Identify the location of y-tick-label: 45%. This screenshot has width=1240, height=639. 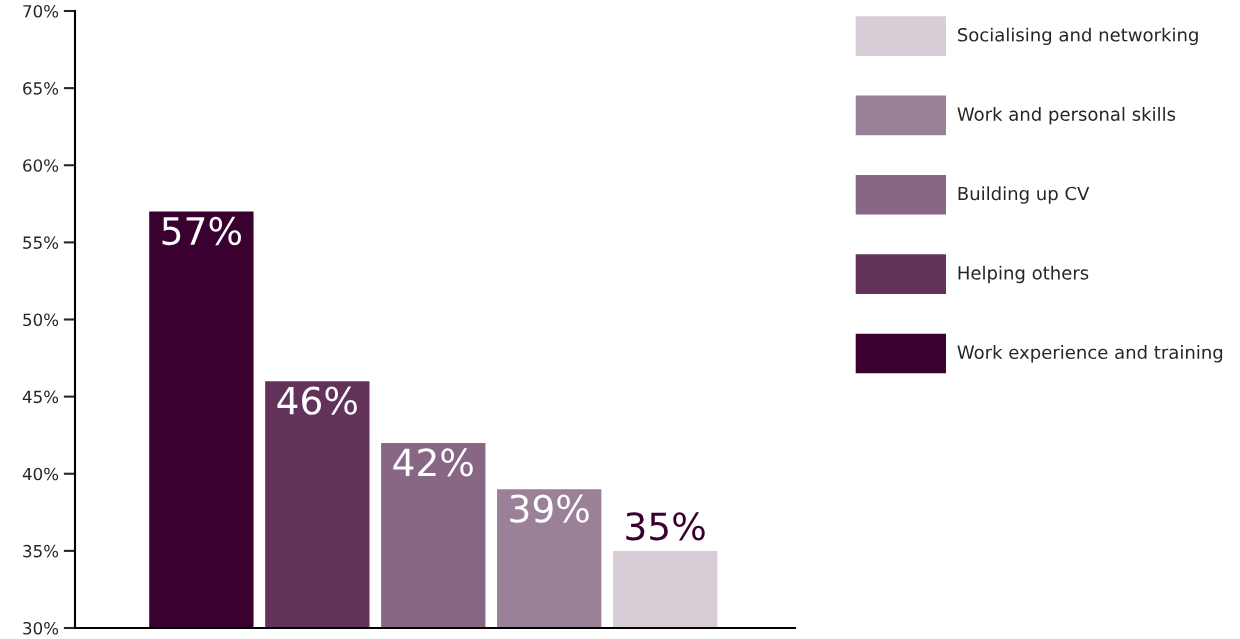
(40, 397).